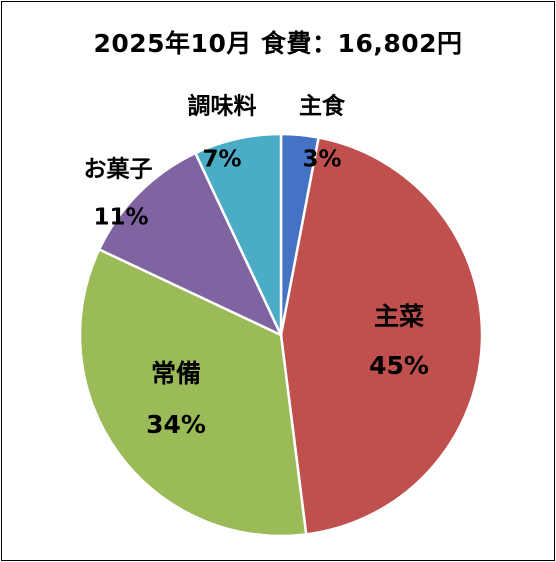 The width and height of the screenshot is (556, 562). I want to click on slice-category-label: 常備, so click(176, 373).